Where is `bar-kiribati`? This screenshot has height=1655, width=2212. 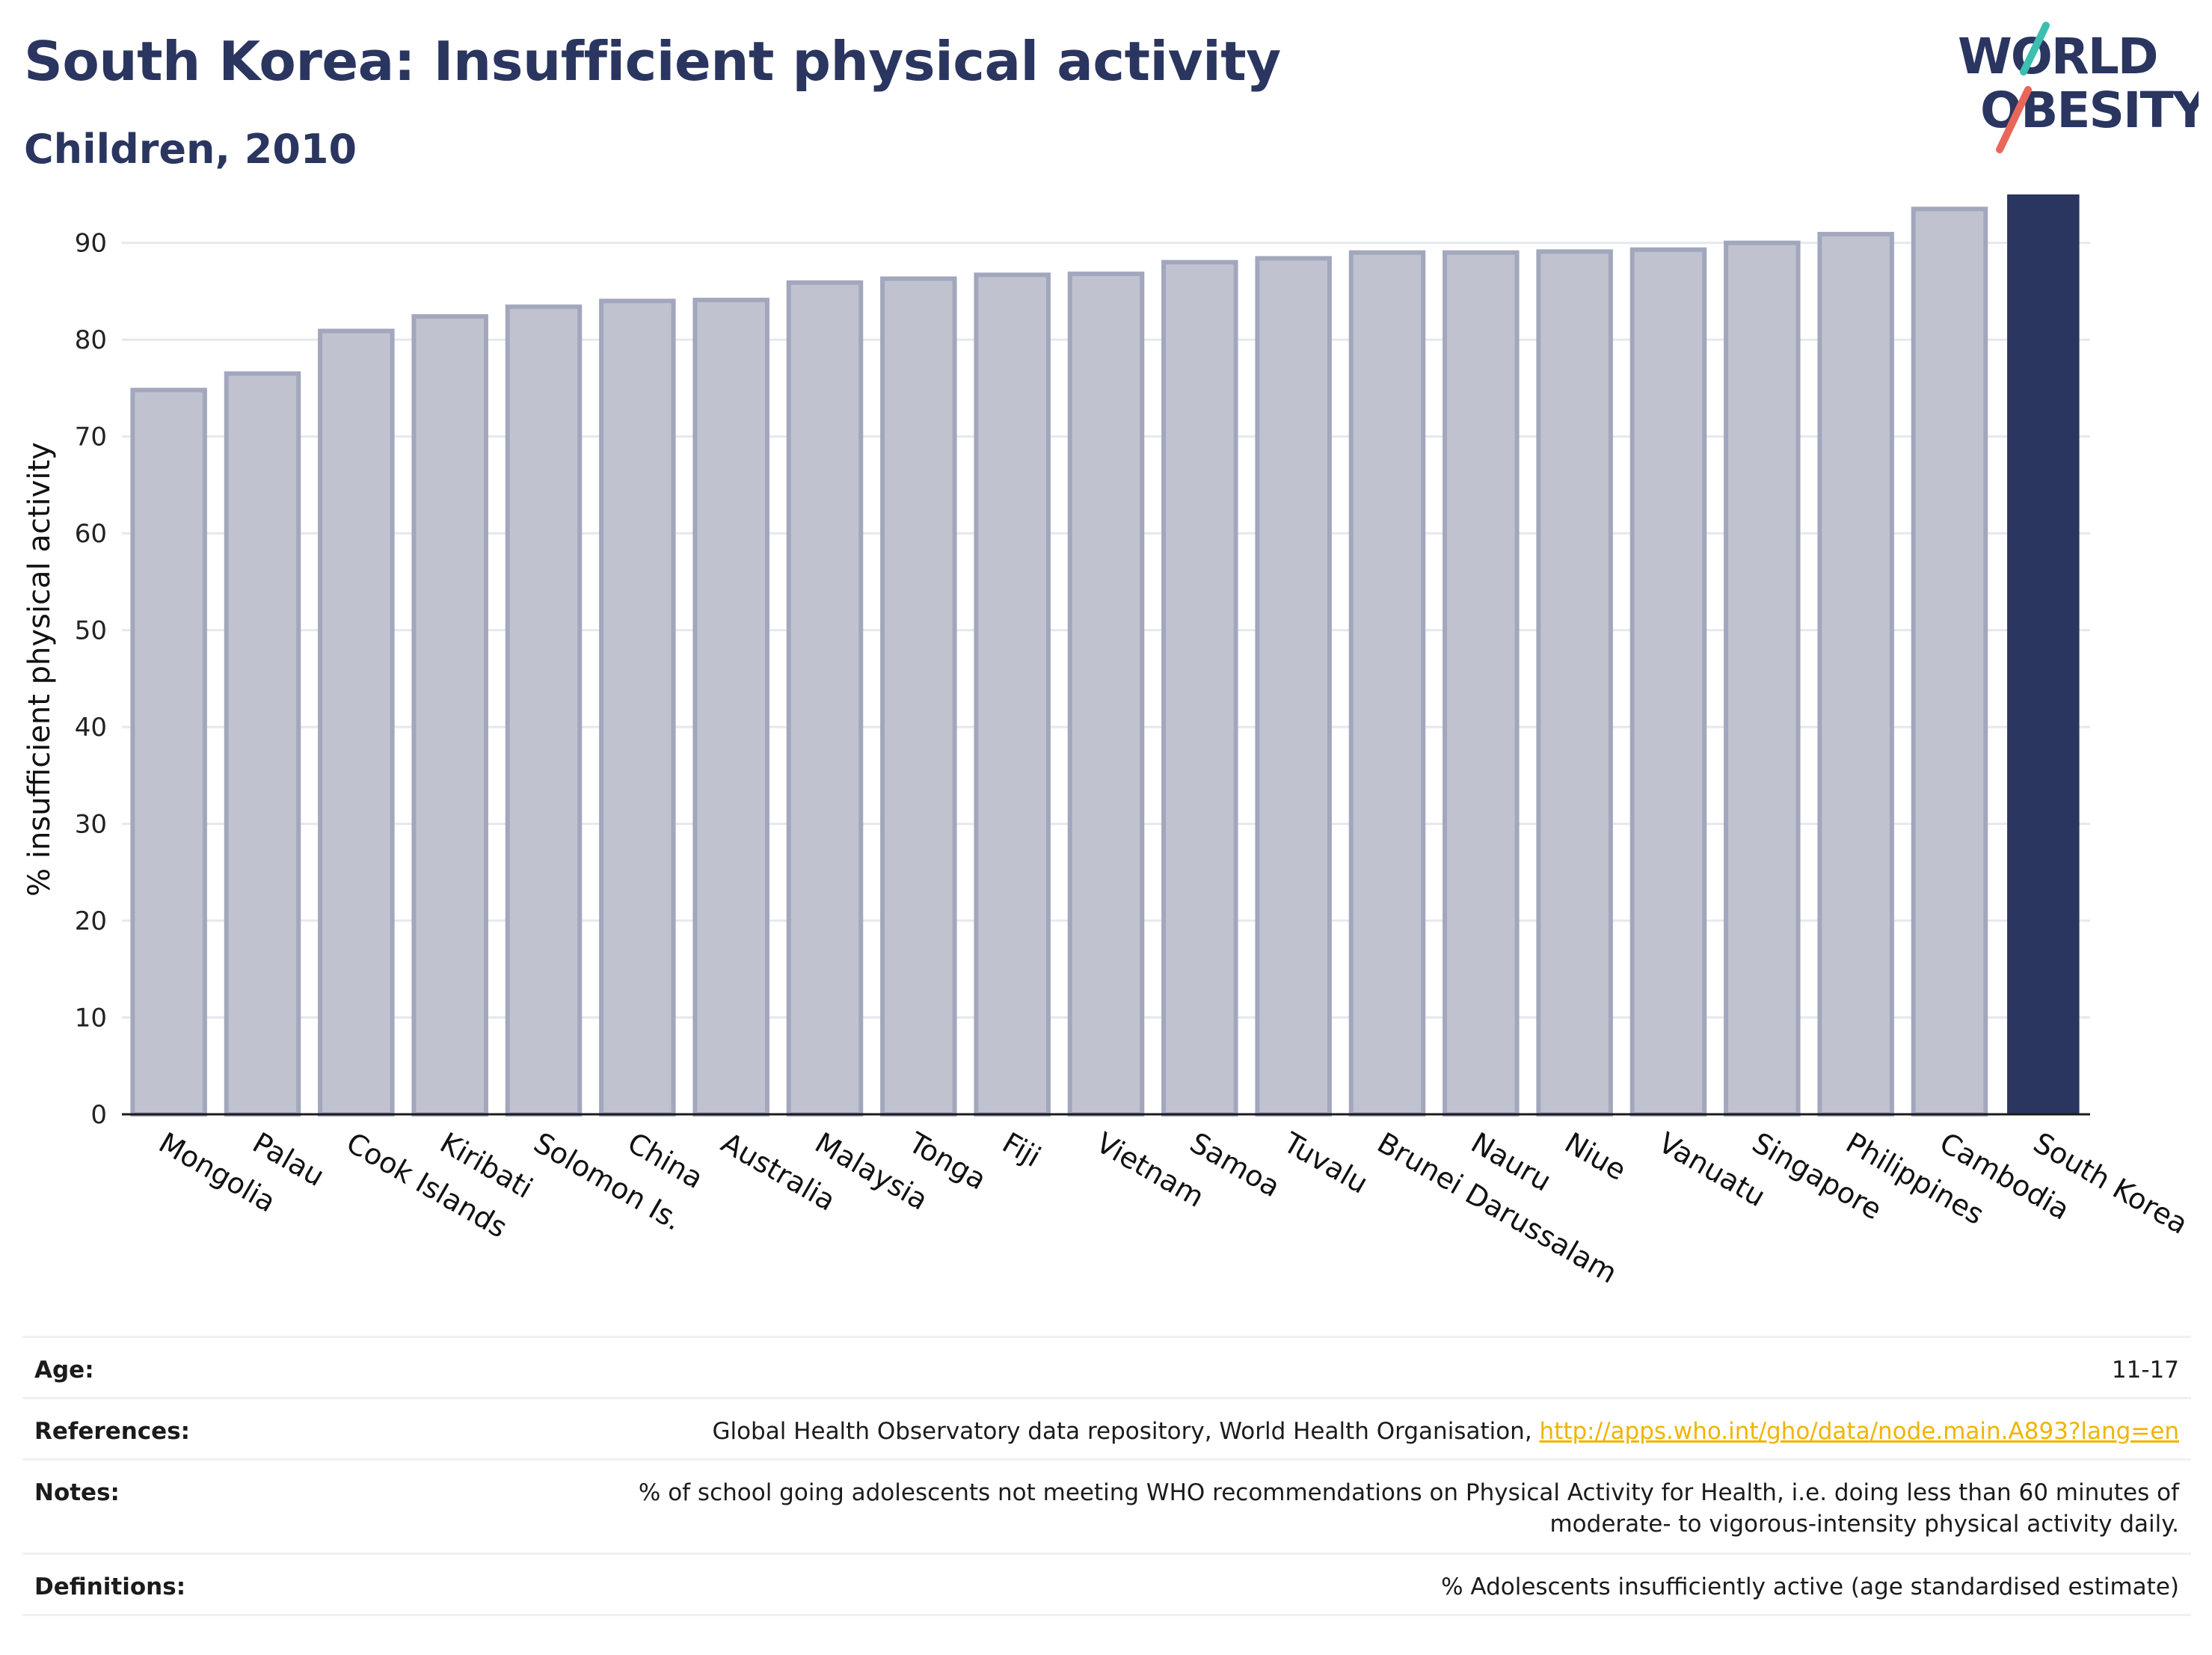 bar-kiribati is located at coordinates (449, 715).